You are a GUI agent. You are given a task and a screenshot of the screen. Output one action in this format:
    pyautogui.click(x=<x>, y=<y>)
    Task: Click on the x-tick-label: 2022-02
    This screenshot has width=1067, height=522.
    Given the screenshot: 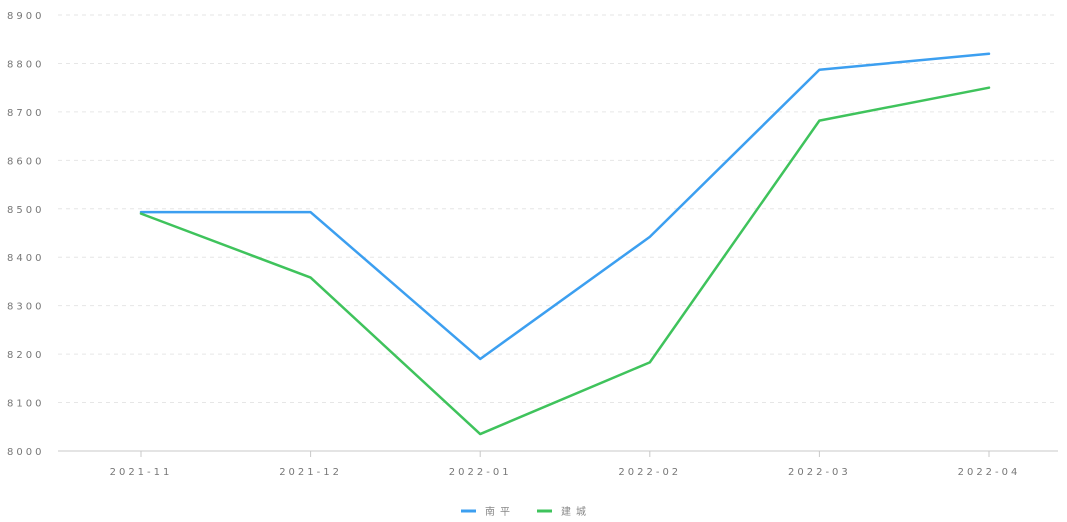 What is the action you would take?
    pyautogui.click(x=649, y=472)
    